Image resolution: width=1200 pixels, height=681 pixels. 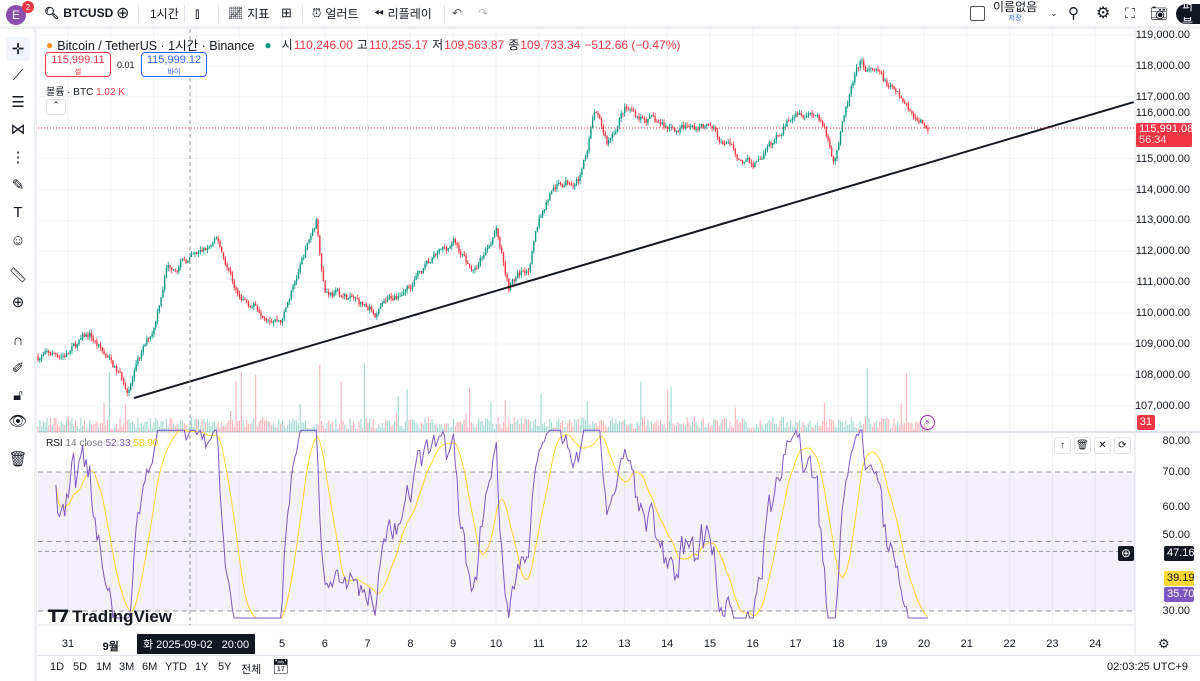 I want to click on projection-tool-icon: ⋮, so click(x=18, y=157).